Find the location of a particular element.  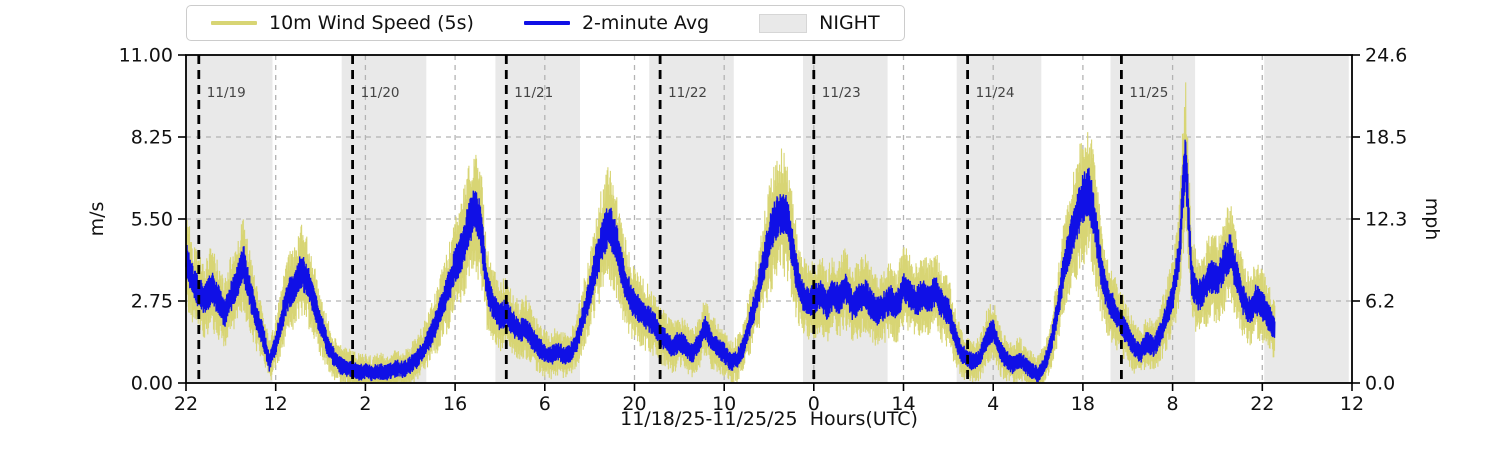

x-tick-label: 8 is located at coordinates (1173, 404).